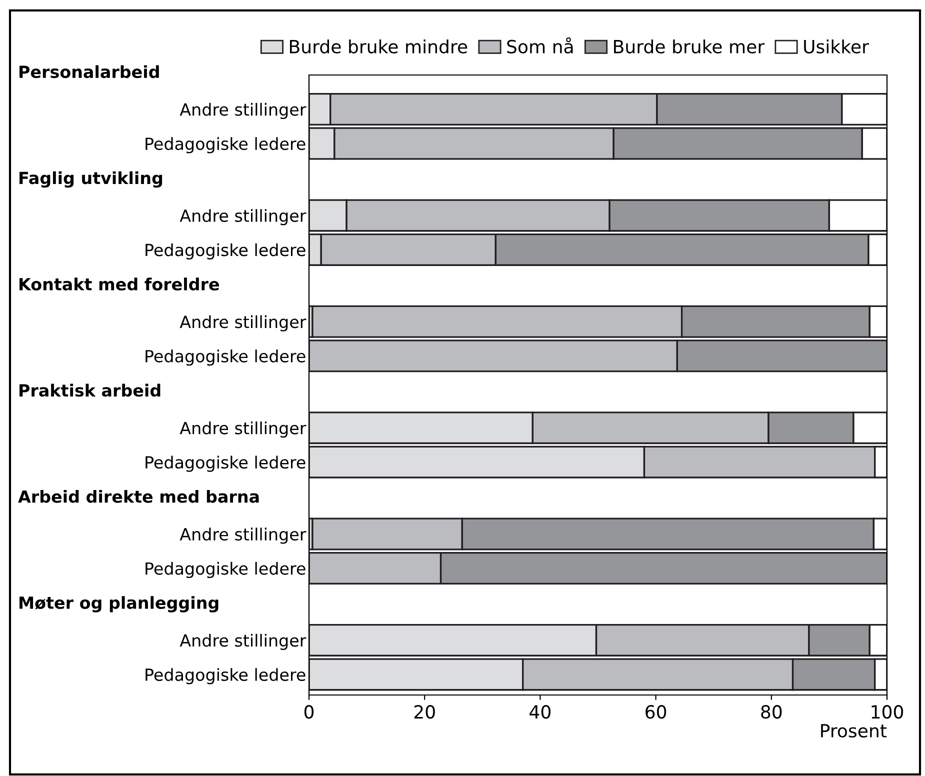 Image resolution: width=925 pixels, height=776 pixels. I want to click on text: Kontakt med foreldre, so click(119, 284).